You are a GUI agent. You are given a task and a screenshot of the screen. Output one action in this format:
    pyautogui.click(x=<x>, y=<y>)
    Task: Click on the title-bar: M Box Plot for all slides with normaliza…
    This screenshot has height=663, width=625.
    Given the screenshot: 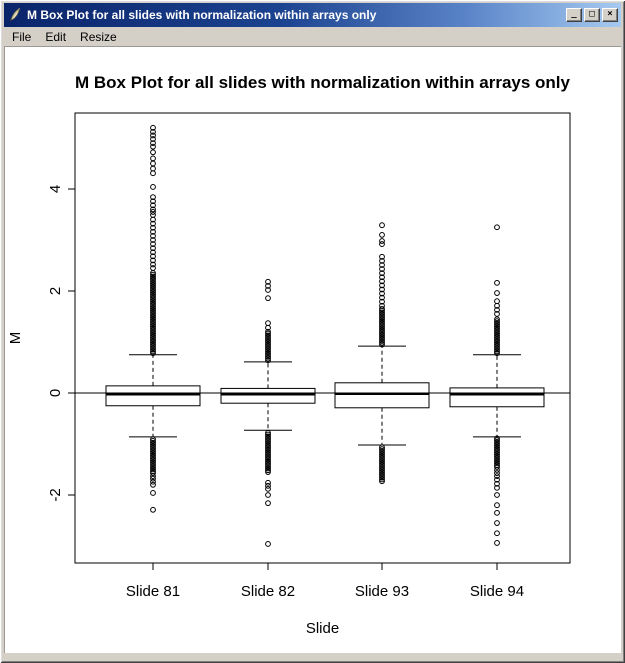 What is the action you would take?
    pyautogui.click(x=312, y=15)
    